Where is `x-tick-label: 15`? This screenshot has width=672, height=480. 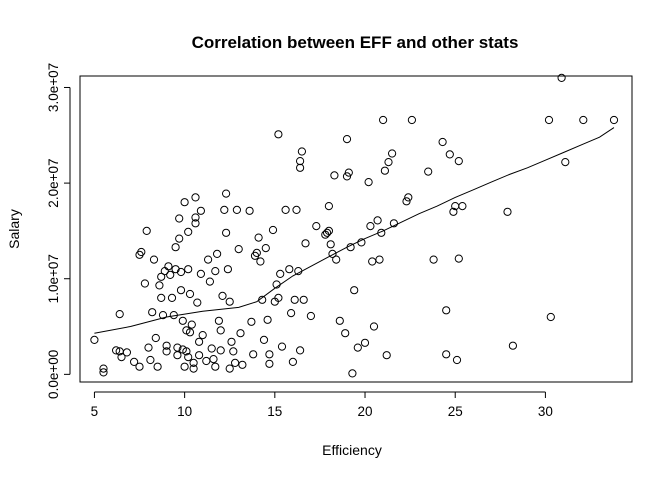
x-tick-label: 15 is located at coordinates (274, 411).